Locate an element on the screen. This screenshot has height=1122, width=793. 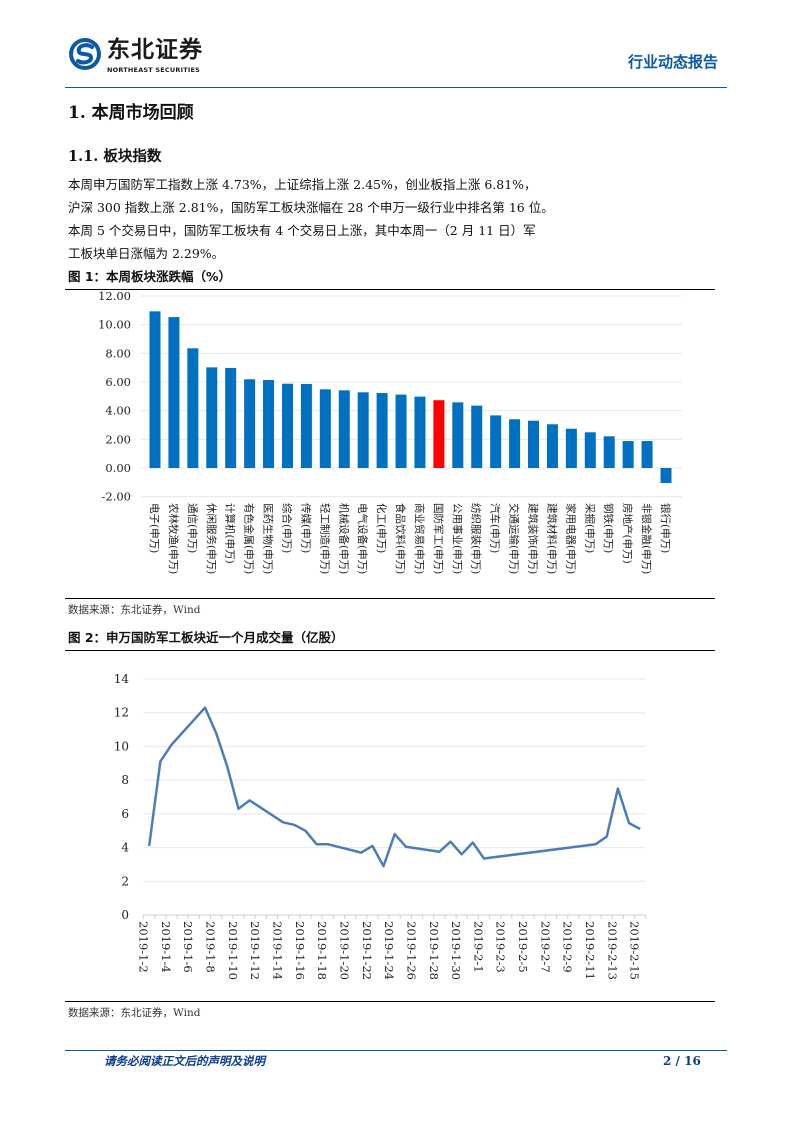
x-tick-label: 2019-2-13 is located at coordinates (612, 950).